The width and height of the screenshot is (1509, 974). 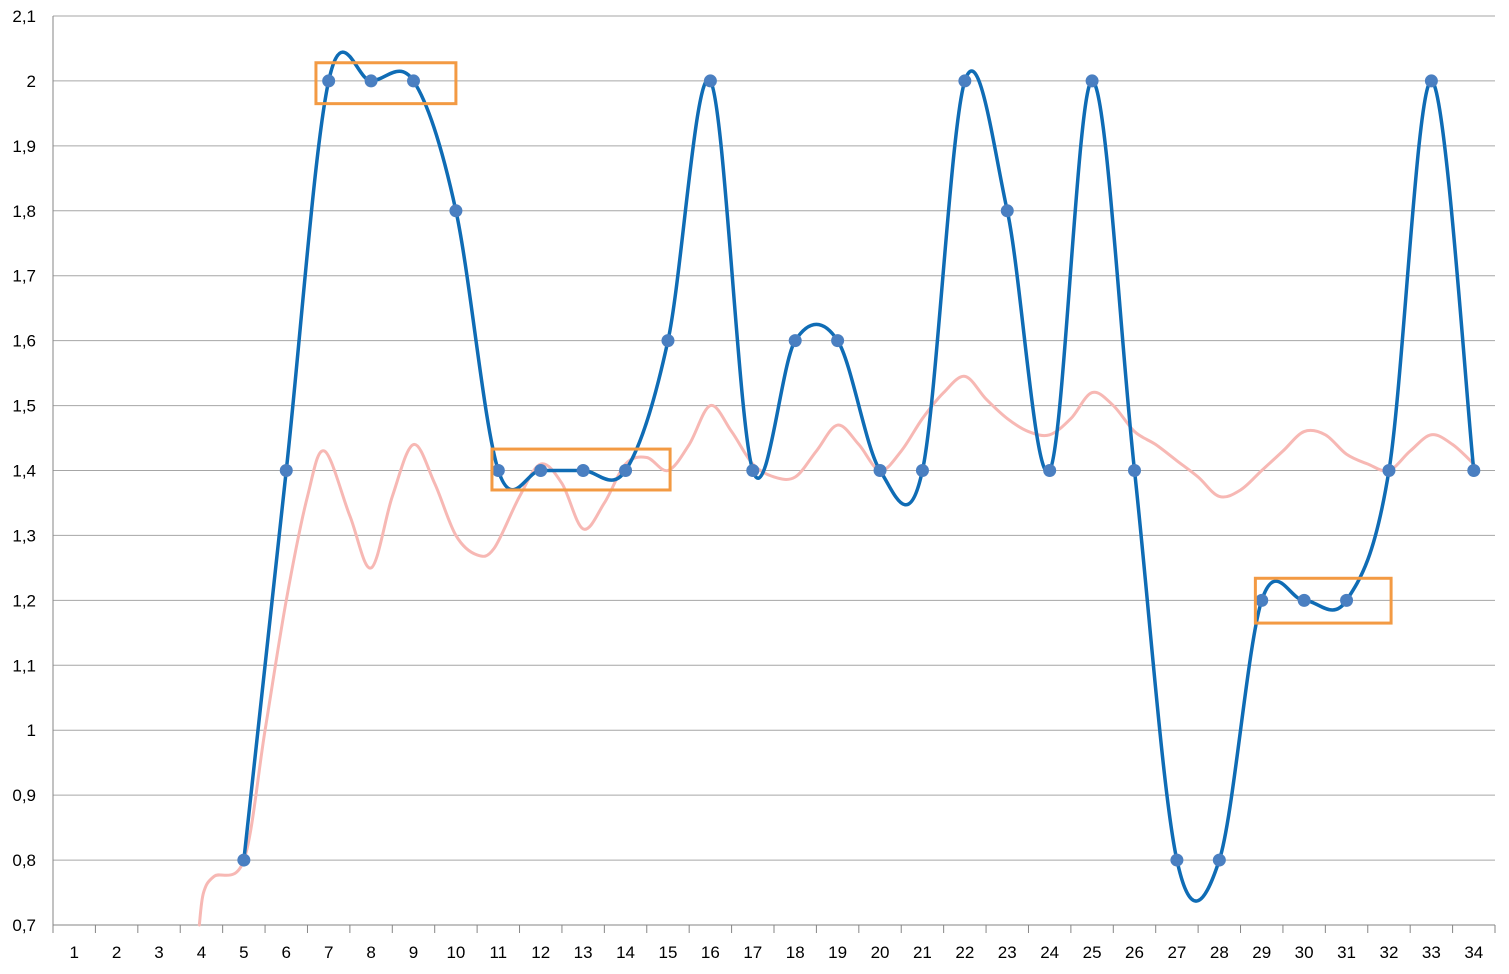 What do you see at coordinates (31, 730) in the screenshot?
I see `y-tick-label: 1` at bounding box center [31, 730].